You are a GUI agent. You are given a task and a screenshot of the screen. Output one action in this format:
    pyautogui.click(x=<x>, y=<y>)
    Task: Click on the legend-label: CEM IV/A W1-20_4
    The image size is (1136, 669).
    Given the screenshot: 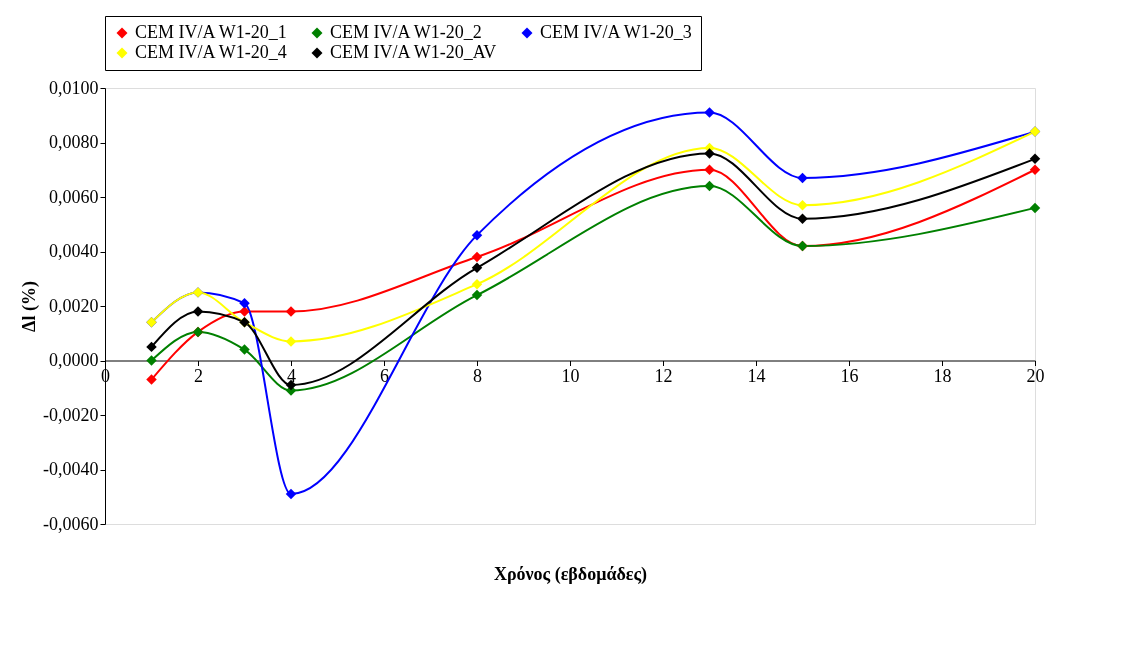 What is the action you would take?
    pyautogui.click(x=211, y=52)
    